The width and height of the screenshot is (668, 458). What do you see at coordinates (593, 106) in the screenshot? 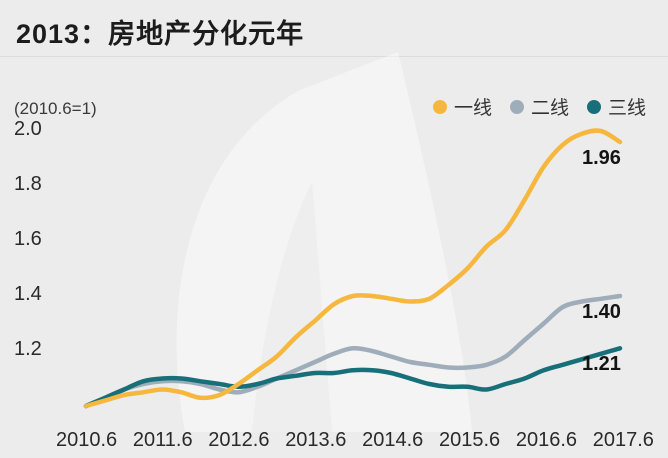
I see `tier3-dot-icon` at bounding box center [593, 106].